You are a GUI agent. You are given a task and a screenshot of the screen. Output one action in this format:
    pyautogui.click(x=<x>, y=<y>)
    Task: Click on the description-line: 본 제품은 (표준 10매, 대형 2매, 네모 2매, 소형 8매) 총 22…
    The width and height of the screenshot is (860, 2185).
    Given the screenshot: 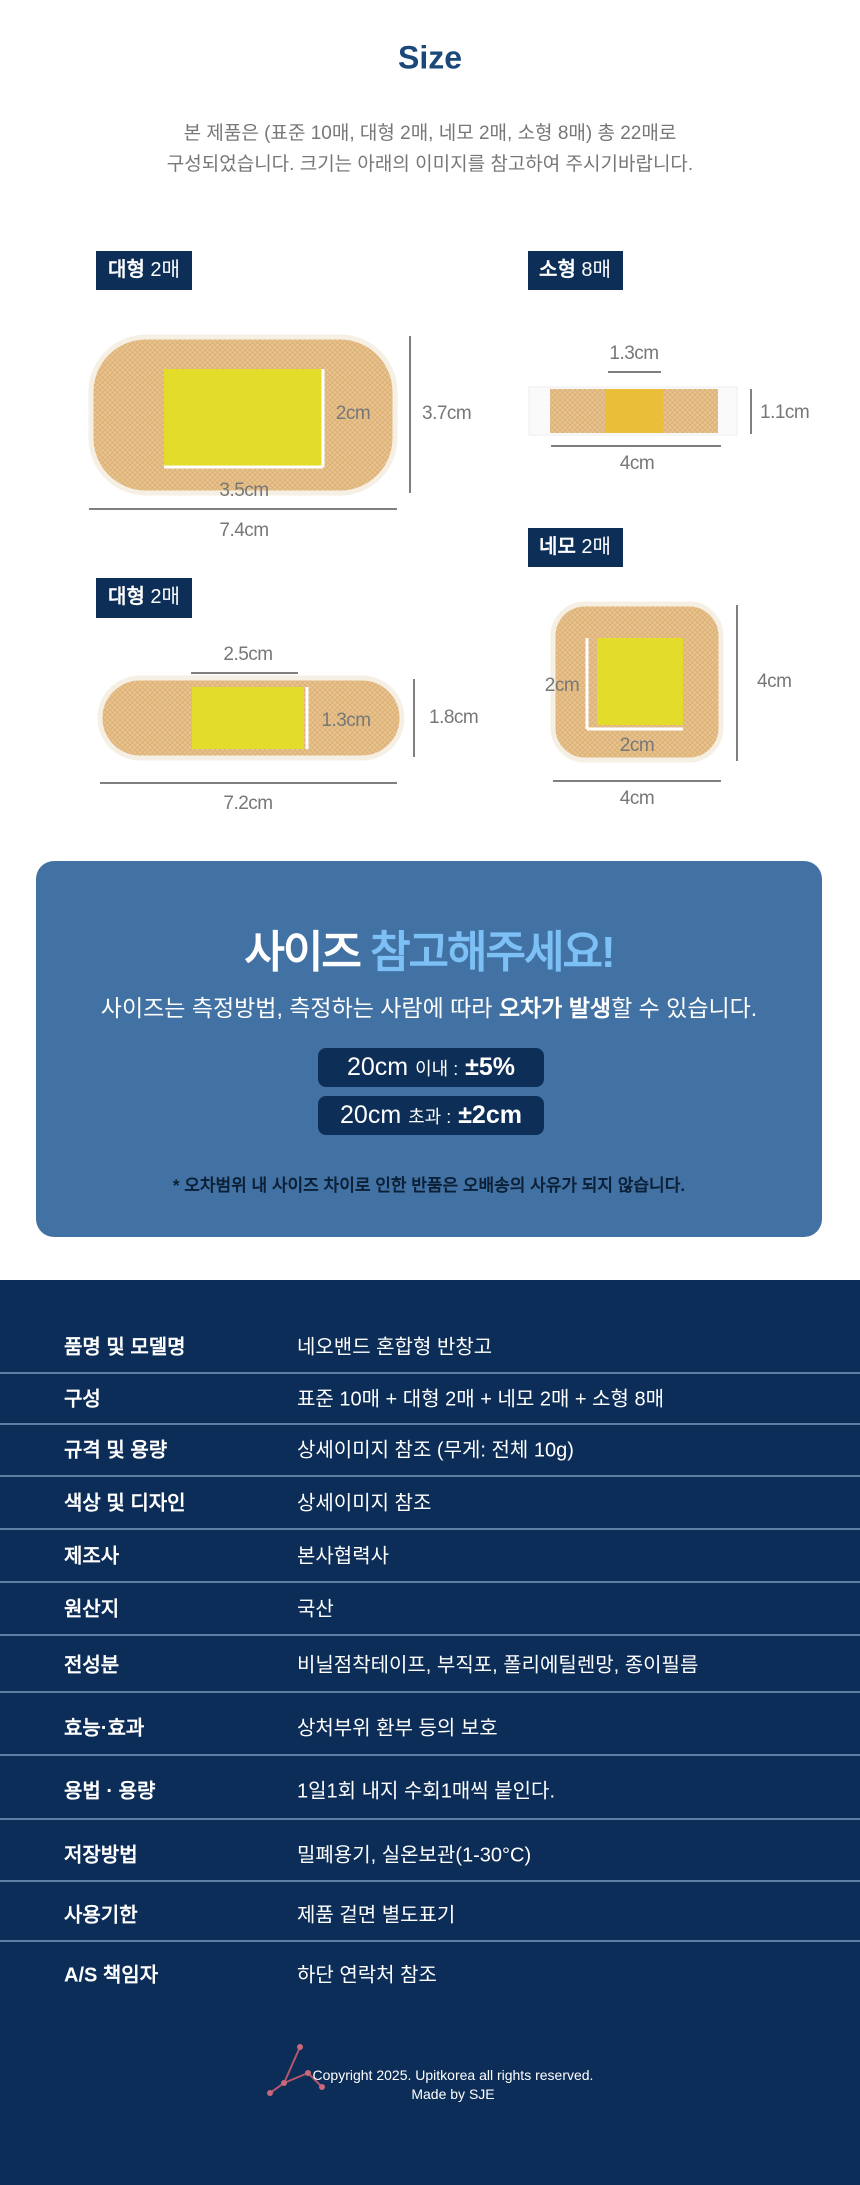 What is the action you would take?
    pyautogui.click(x=430, y=133)
    